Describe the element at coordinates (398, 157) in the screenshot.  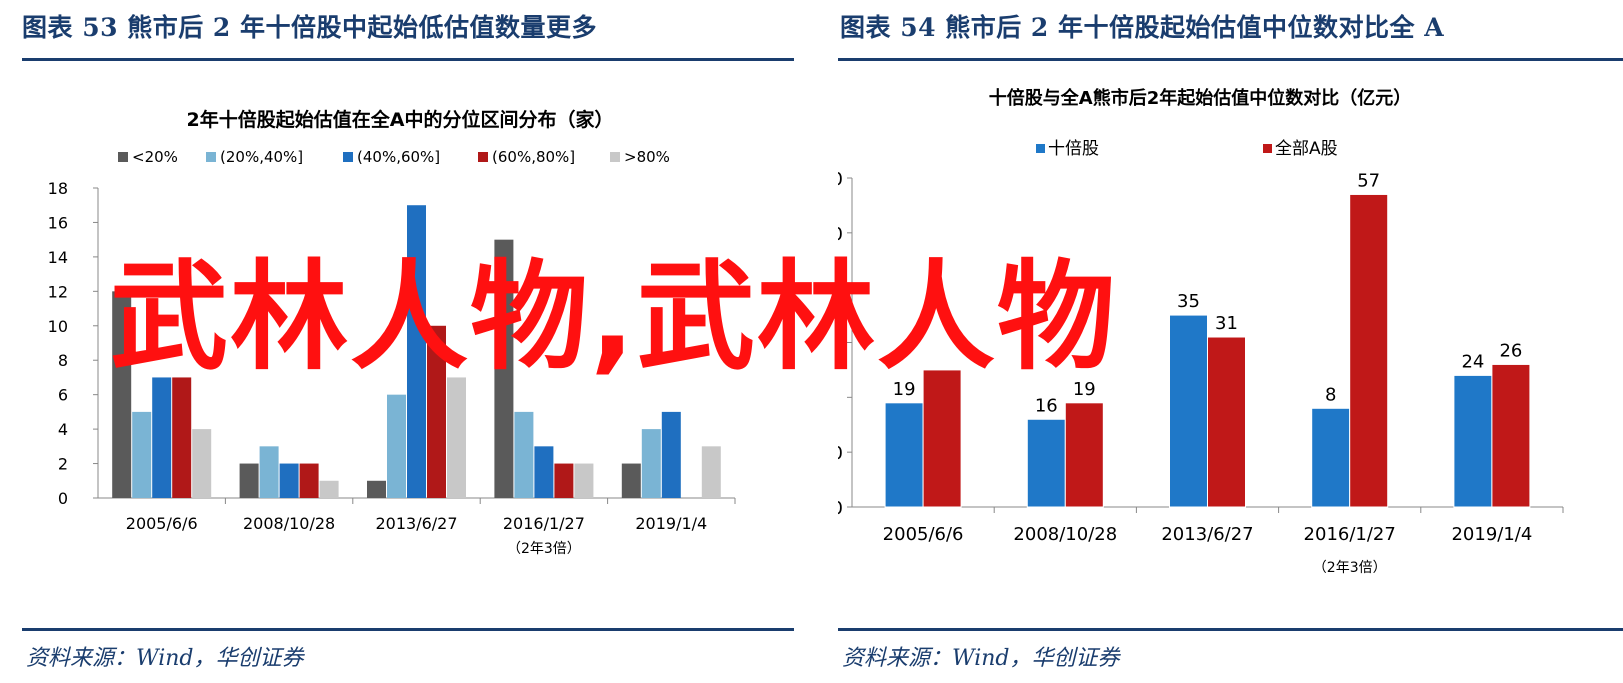
I see `legend-label: (40%,60%]` at that location.